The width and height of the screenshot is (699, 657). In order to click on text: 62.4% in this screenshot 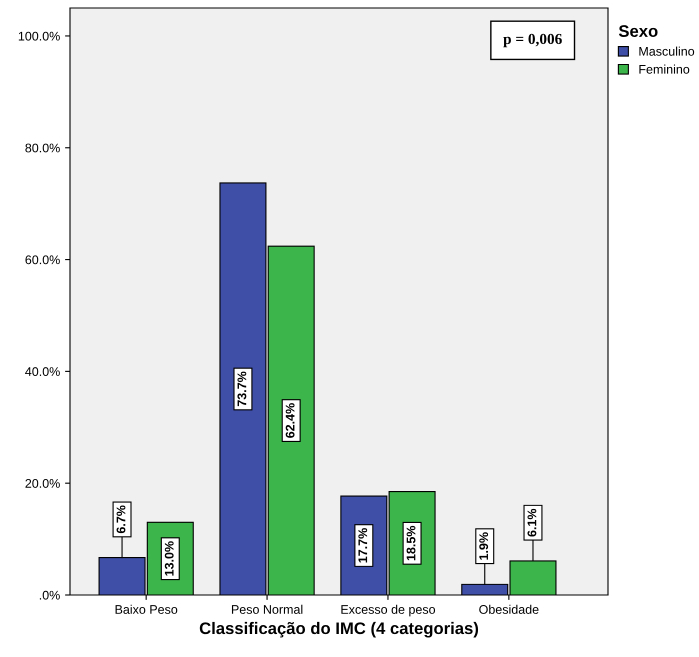, I will do `click(290, 420)`.